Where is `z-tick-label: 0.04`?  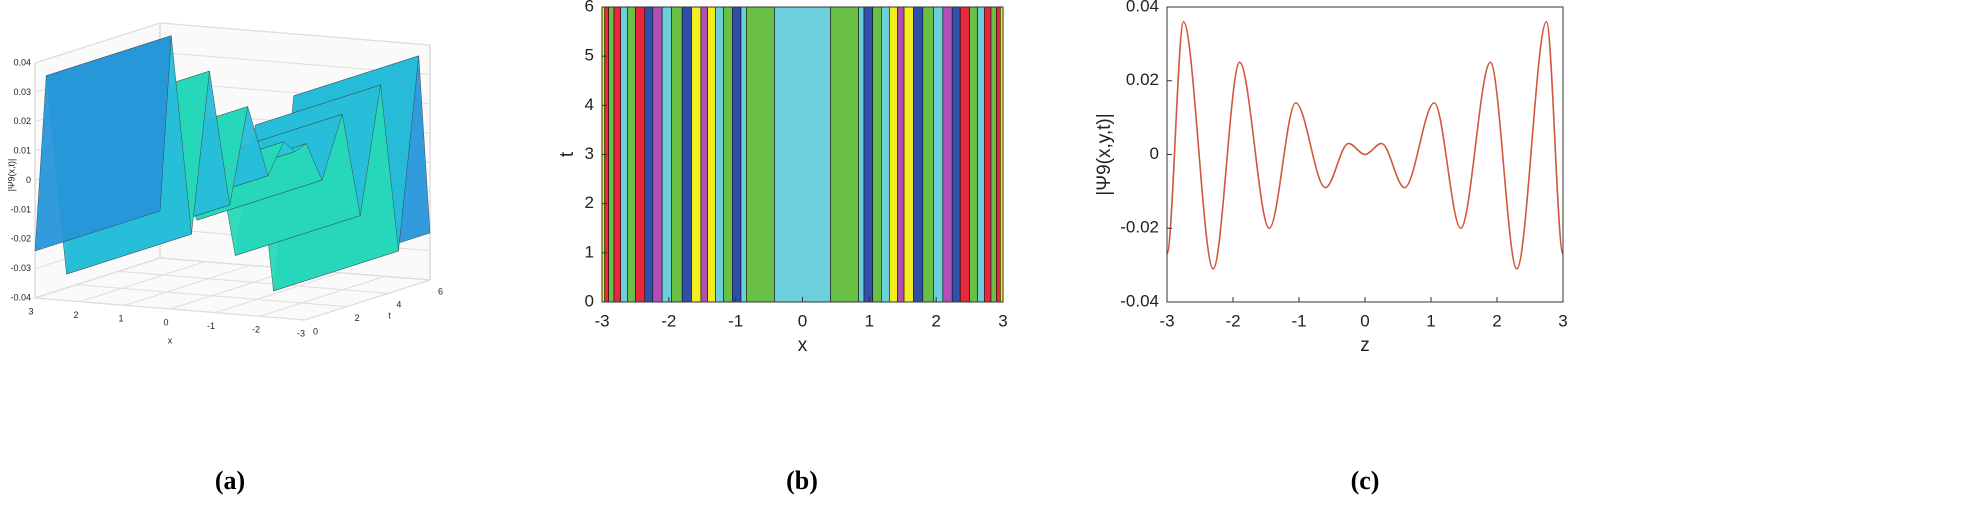
z-tick-label: 0.04 is located at coordinates (22, 62).